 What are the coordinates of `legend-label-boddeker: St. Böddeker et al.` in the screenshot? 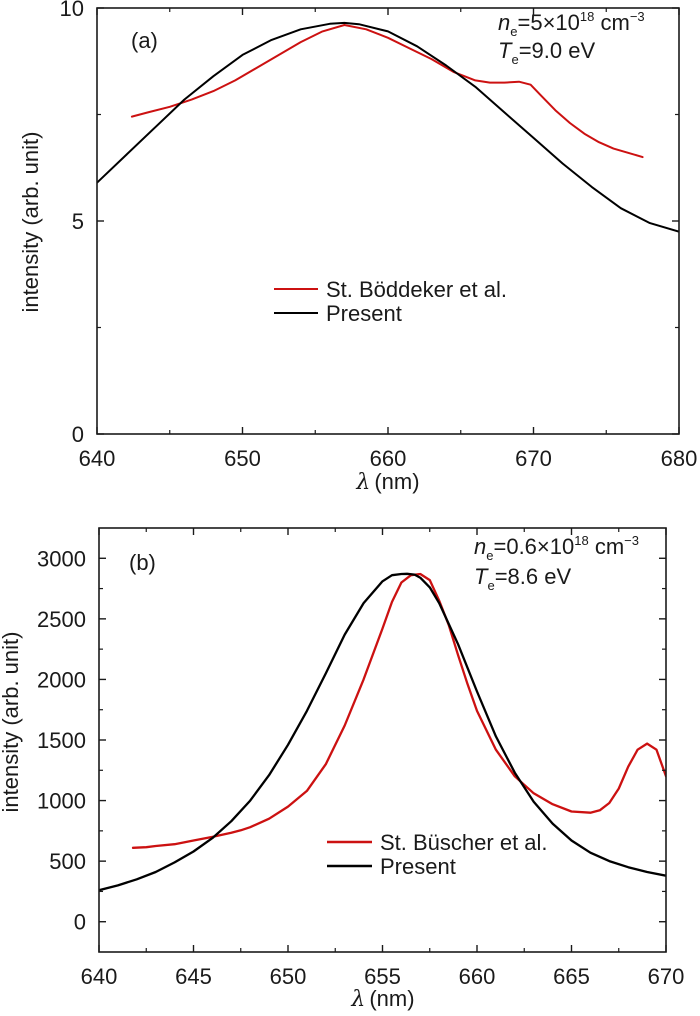 It's located at (416, 289).